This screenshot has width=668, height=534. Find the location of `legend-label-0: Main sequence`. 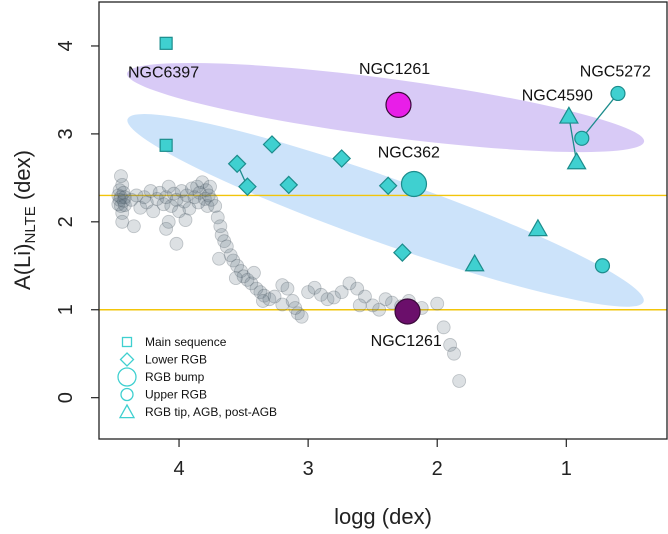

legend-label-0: Main sequence is located at coordinates (186, 342).